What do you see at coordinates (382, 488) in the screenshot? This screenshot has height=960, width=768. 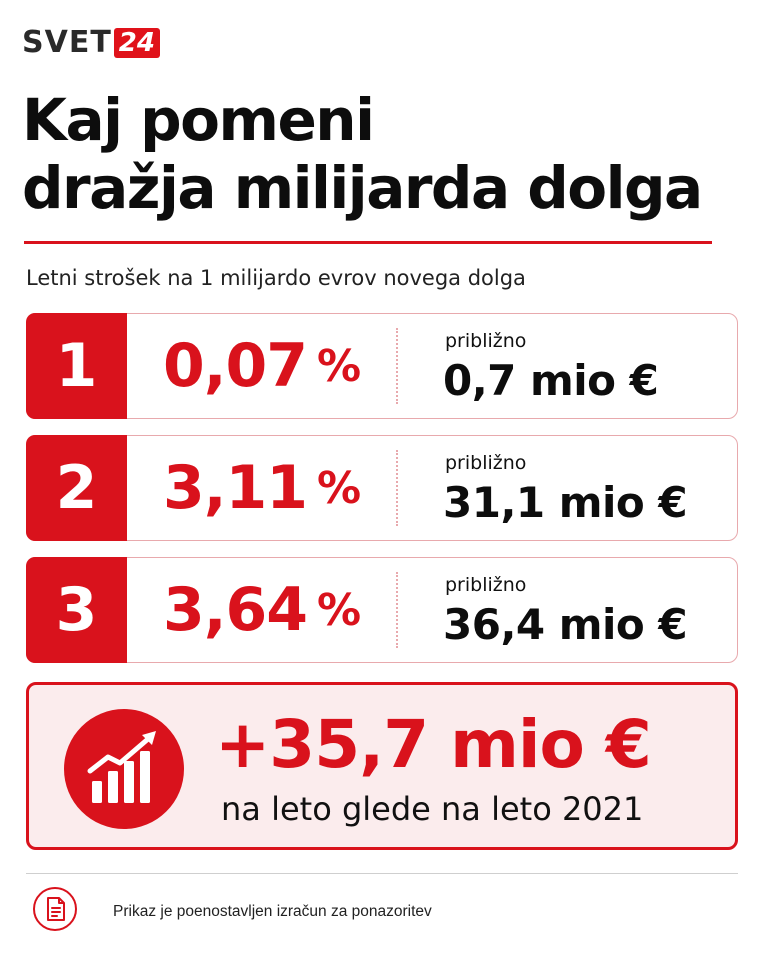 I see `rate-row-2: 2 3,11 % približno 31,1 mio €` at bounding box center [382, 488].